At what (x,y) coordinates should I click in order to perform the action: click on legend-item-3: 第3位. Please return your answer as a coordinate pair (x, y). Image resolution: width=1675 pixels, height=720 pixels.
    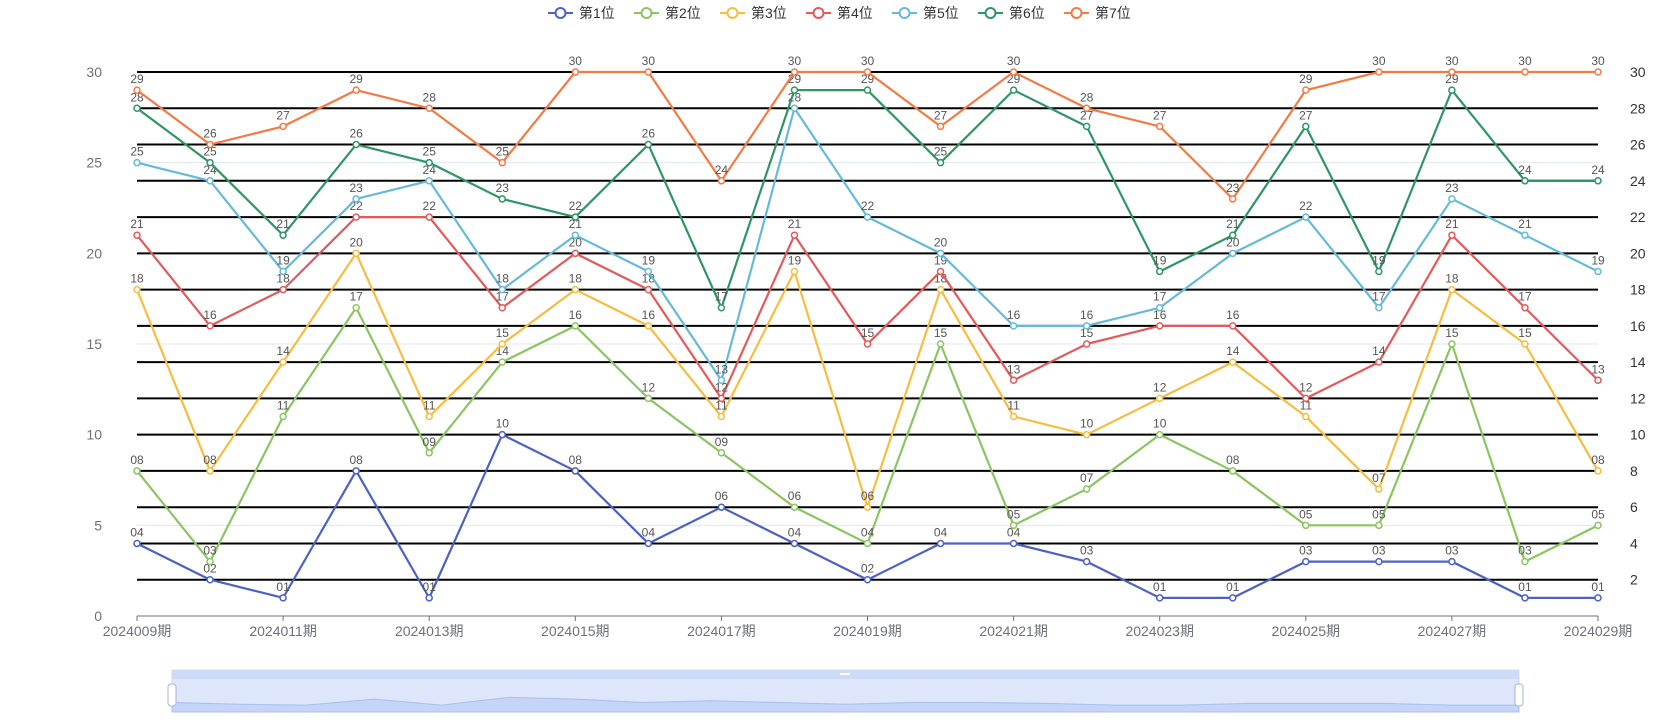
    Looking at the image, I should click on (753, 13).